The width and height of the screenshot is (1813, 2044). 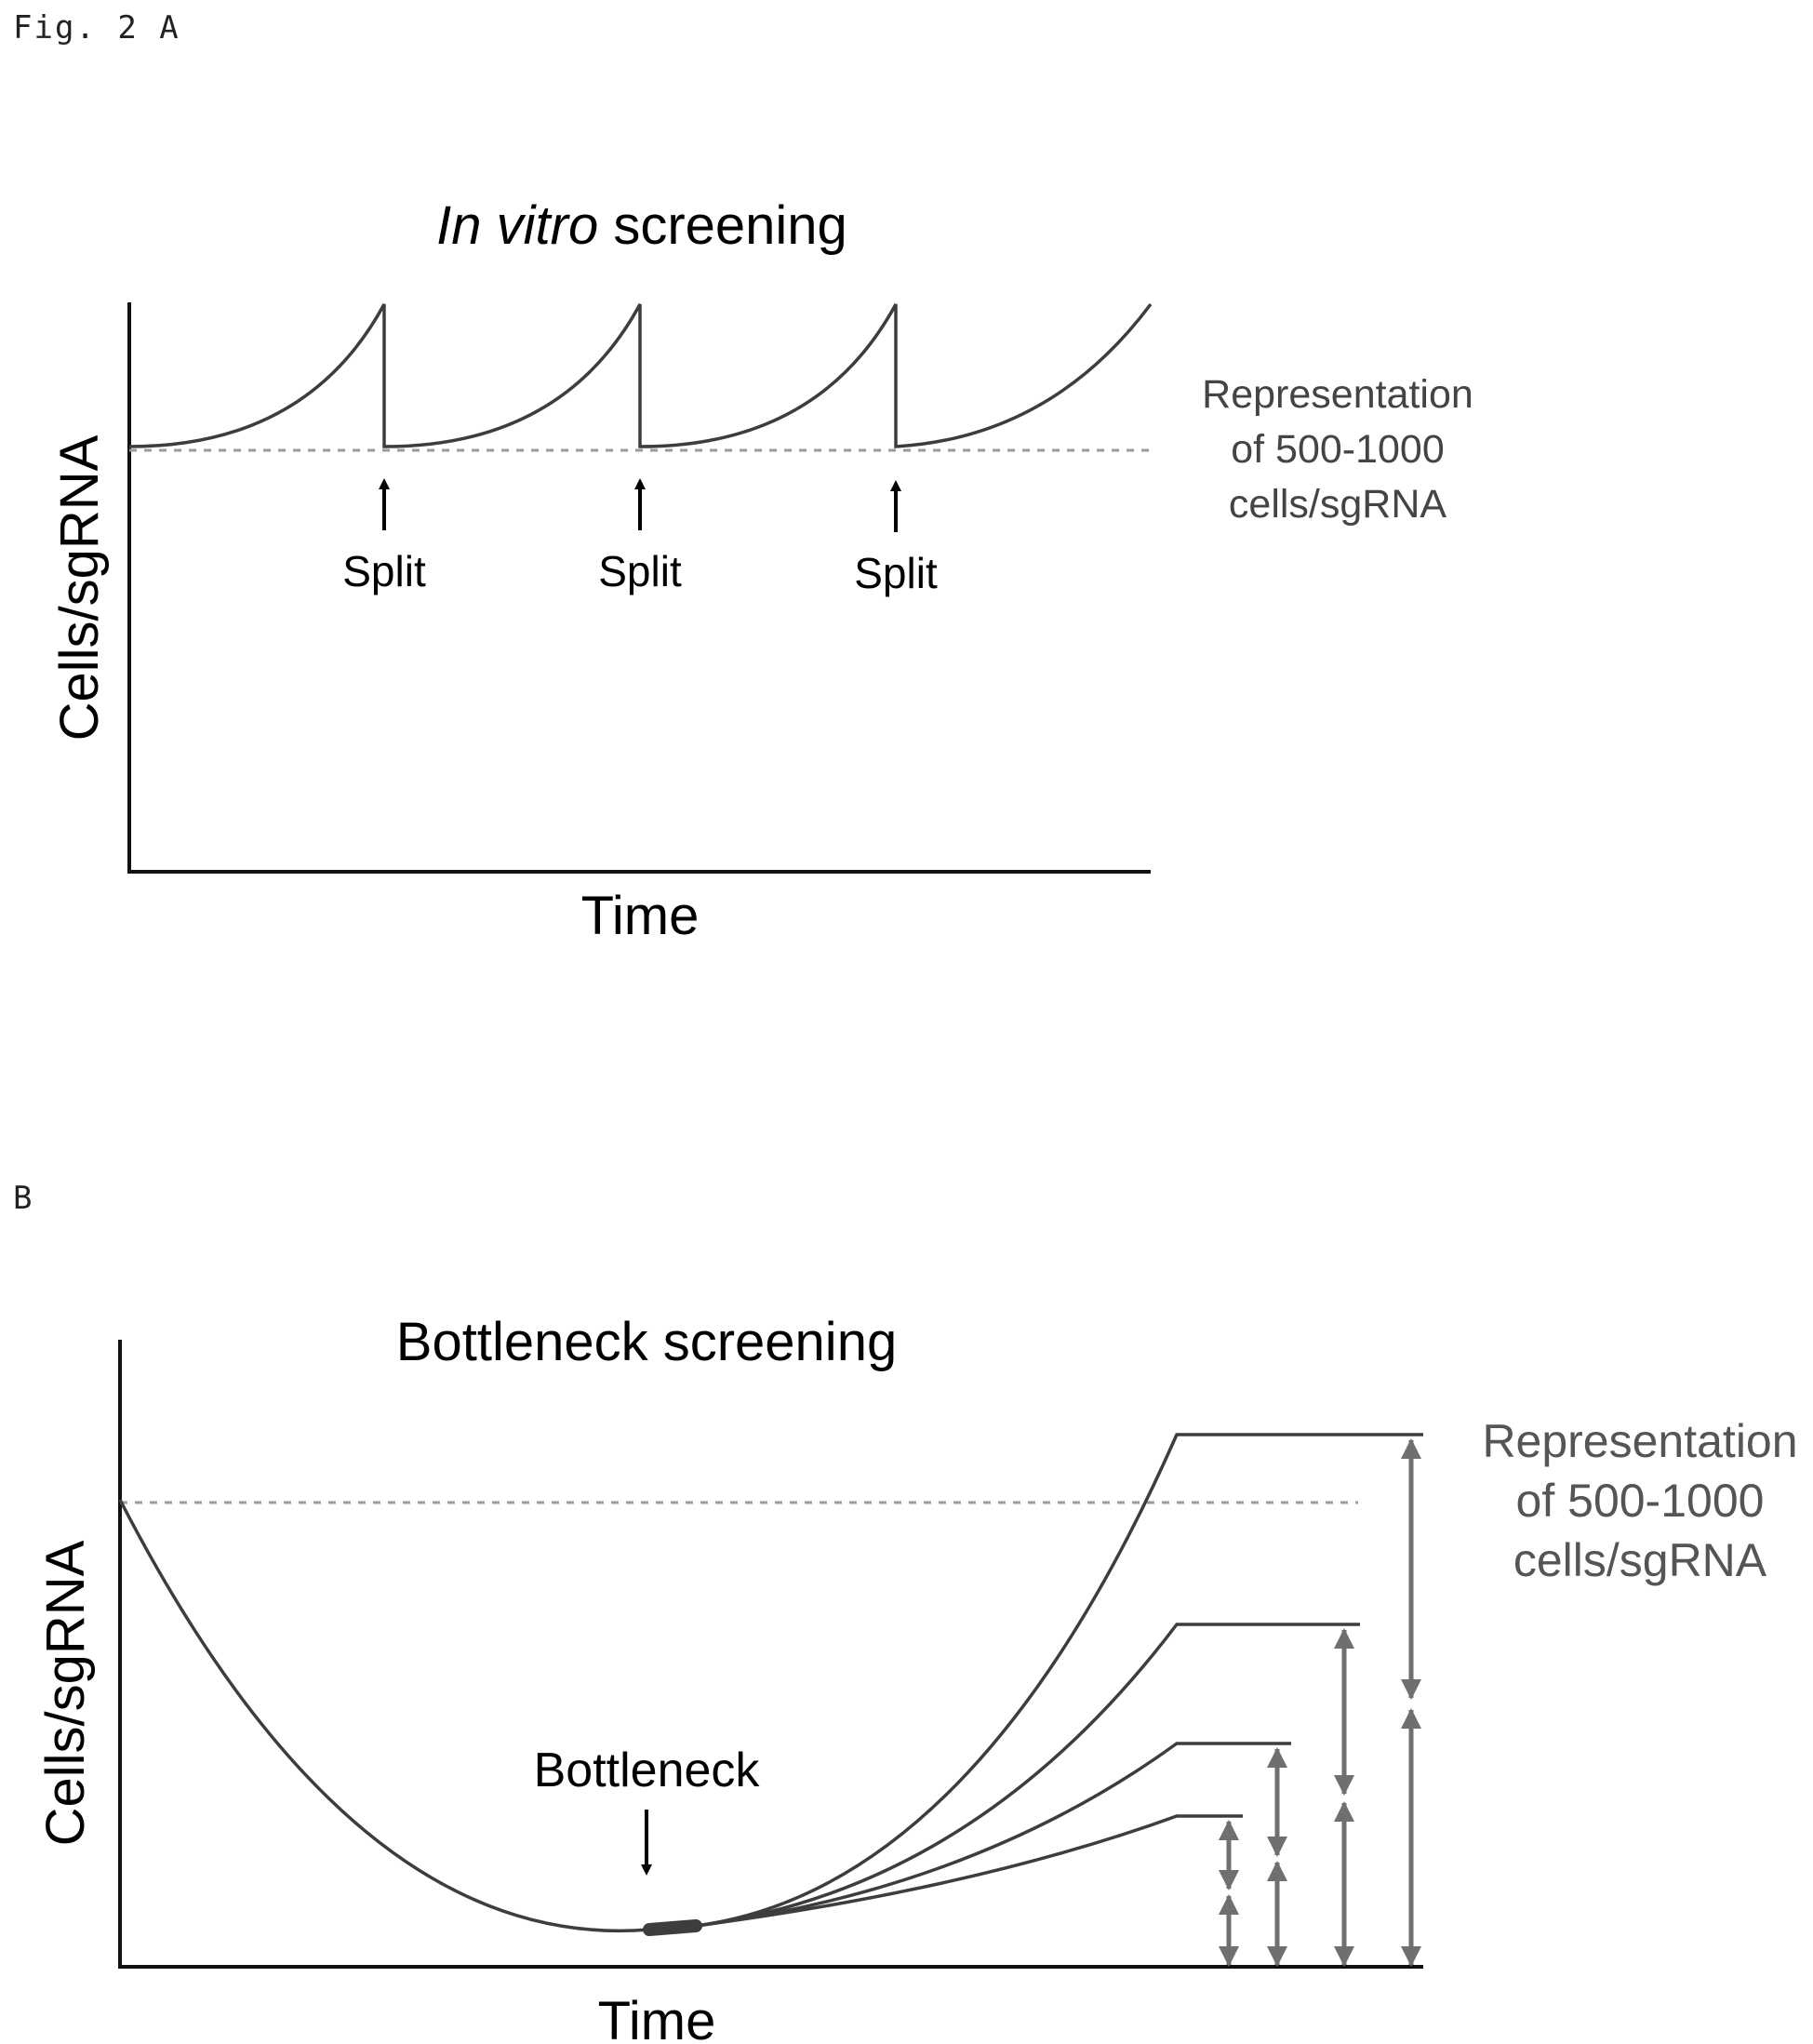 I want to click on bottleneck-label: Bottleneck, so click(x=647, y=1770).